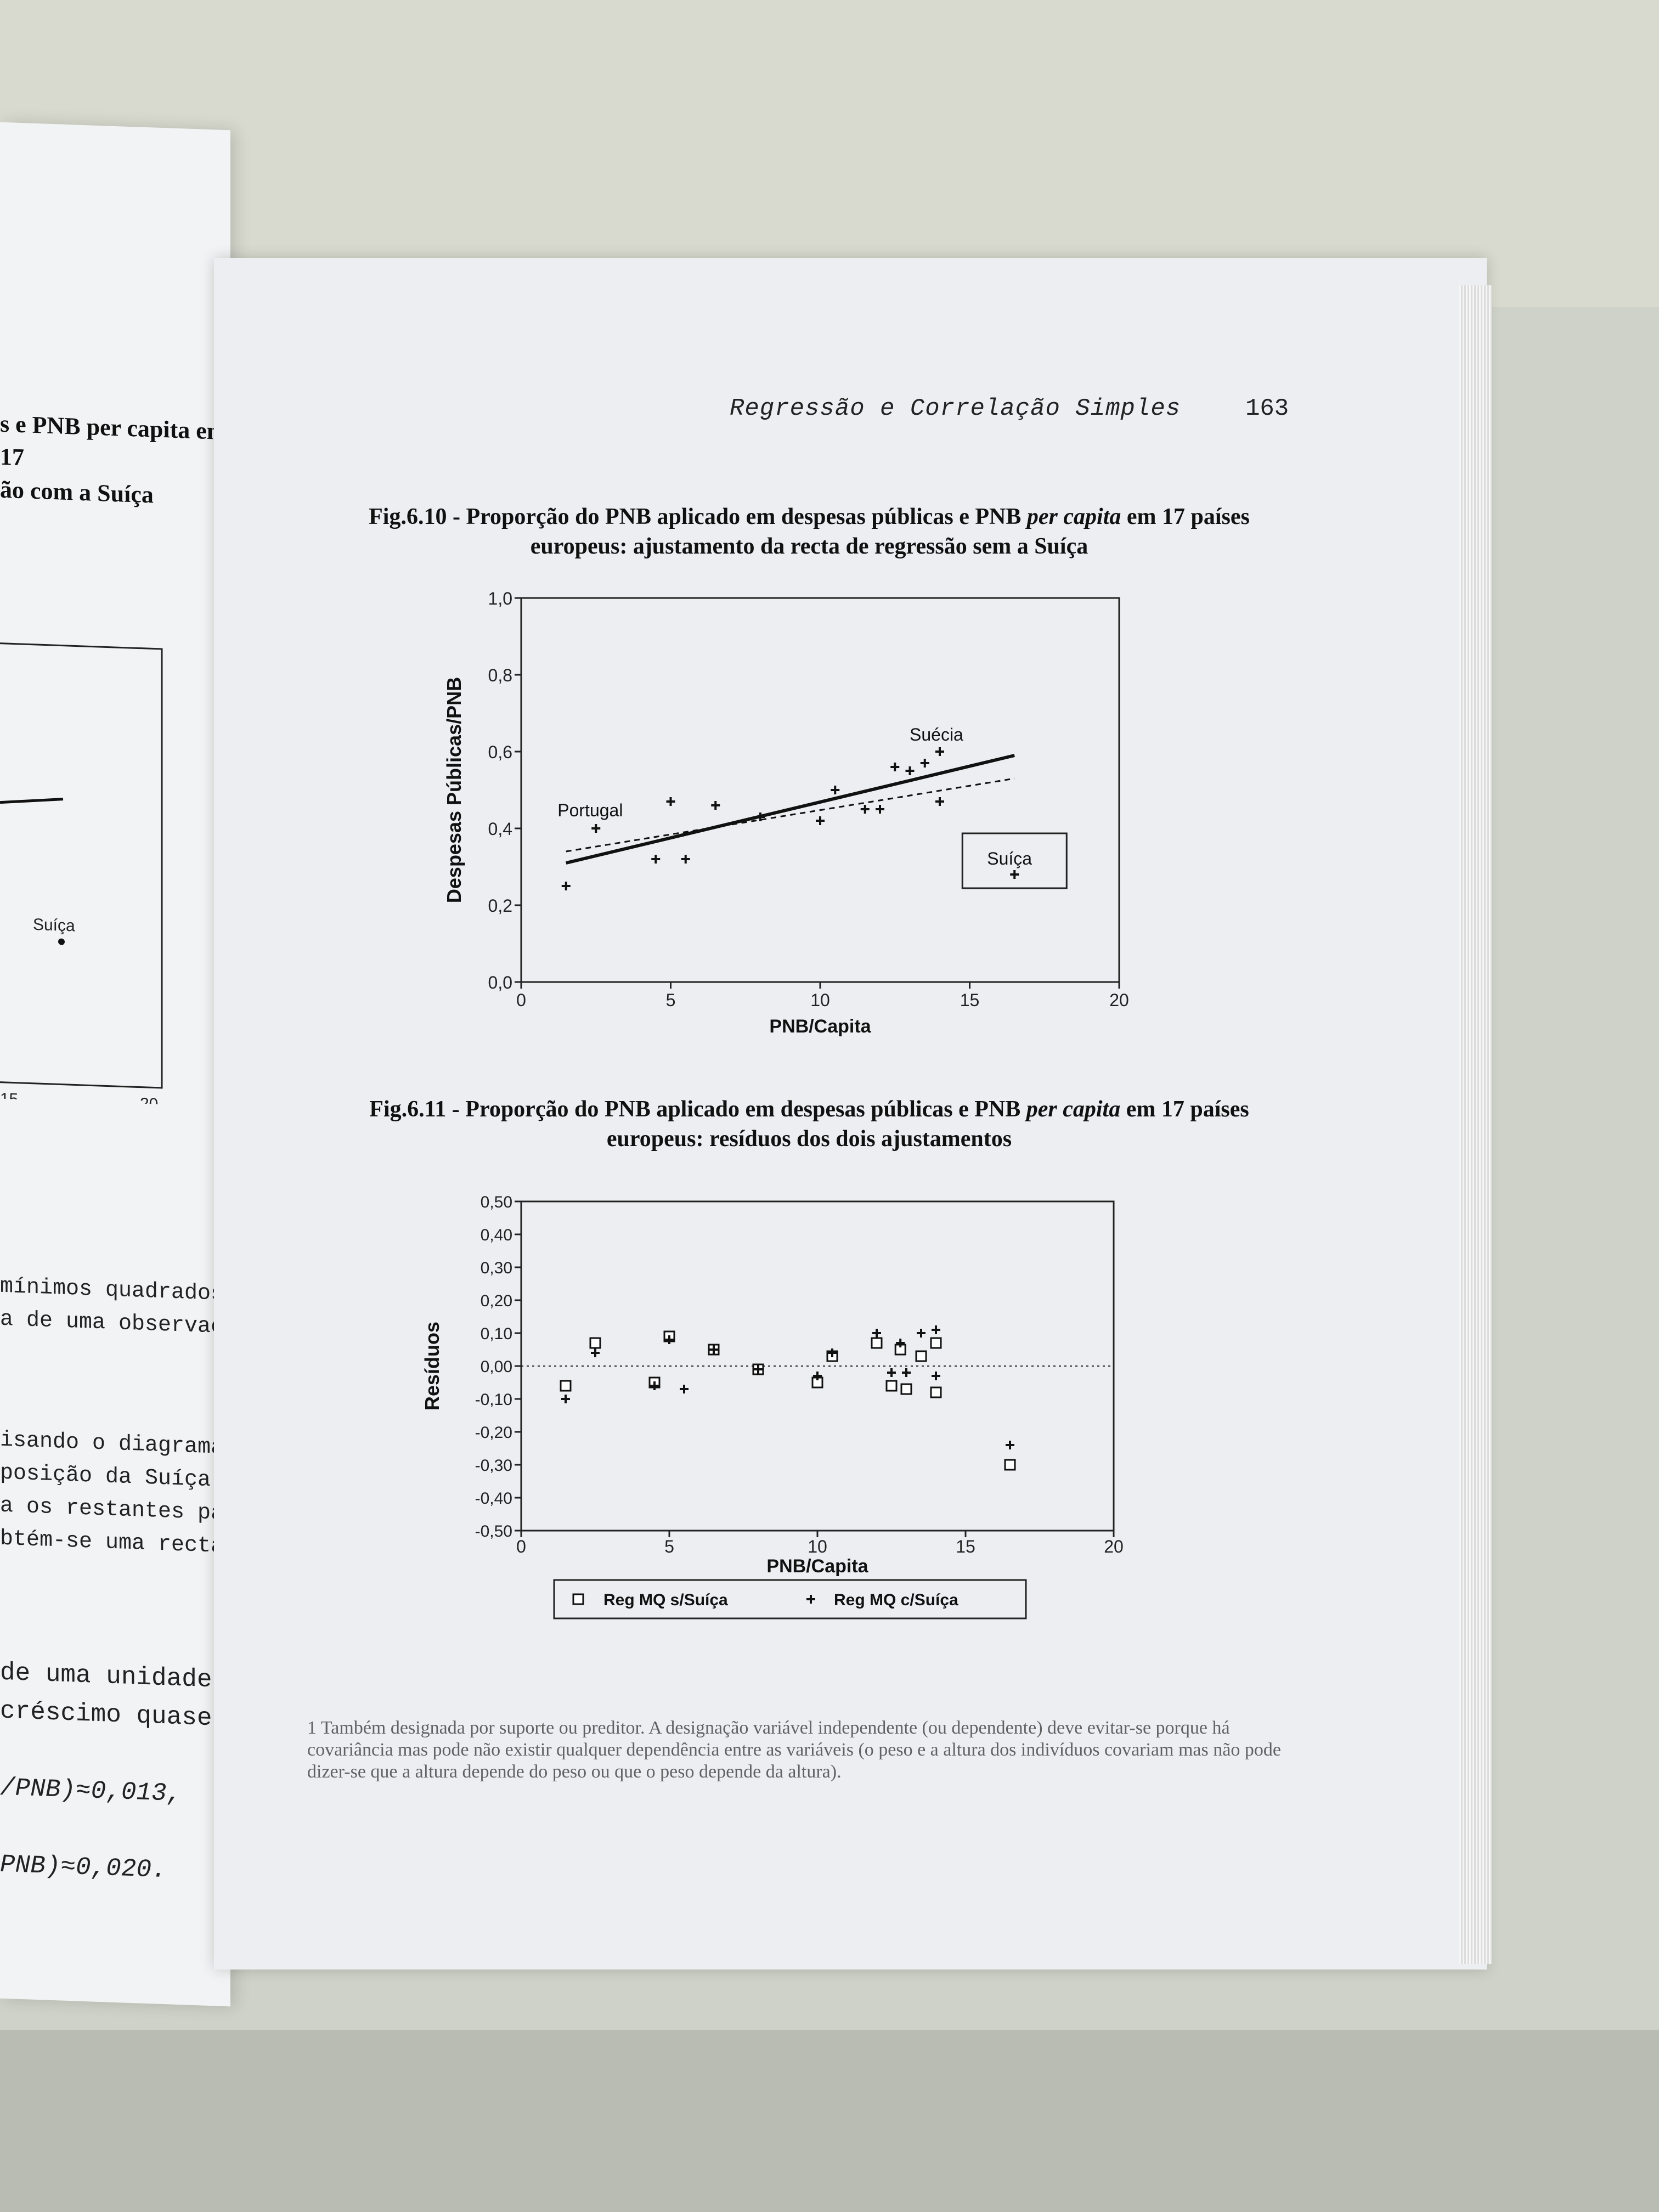 Image resolution: width=1659 pixels, height=2212 pixels. I want to click on annotation-suica: Suíça, so click(1010, 859).